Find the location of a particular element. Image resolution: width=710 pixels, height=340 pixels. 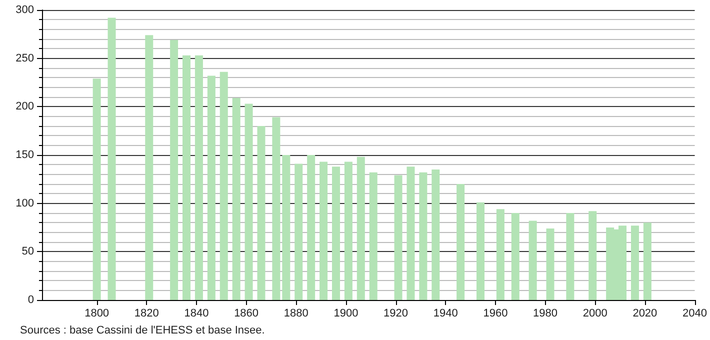

y-tick-label: 250 is located at coordinates (25, 58).